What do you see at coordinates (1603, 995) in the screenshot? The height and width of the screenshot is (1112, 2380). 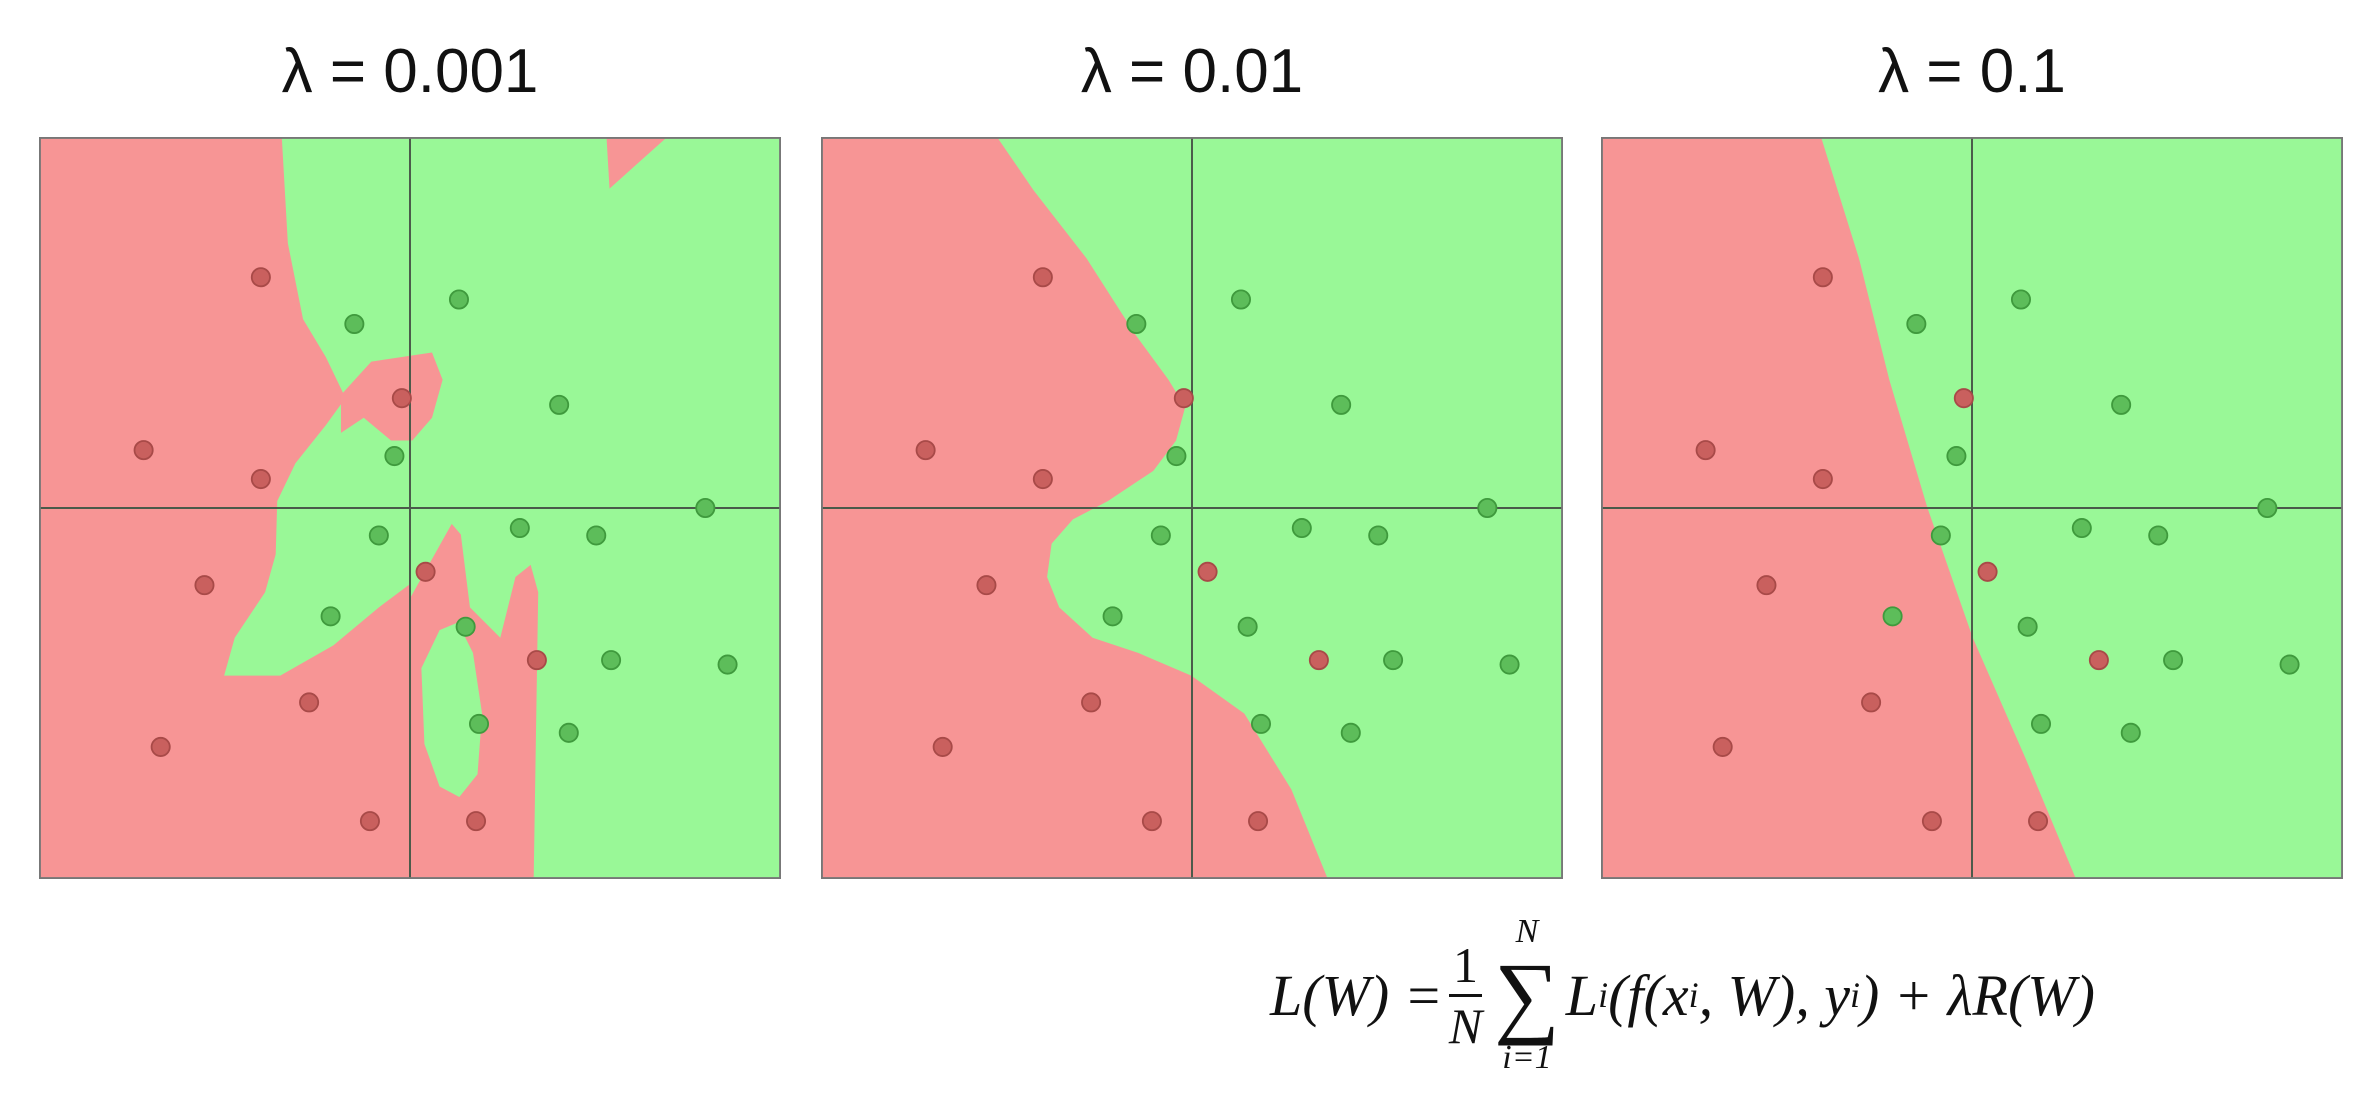 I see `formula-term-sub: i` at bounding box center [1603, 995].